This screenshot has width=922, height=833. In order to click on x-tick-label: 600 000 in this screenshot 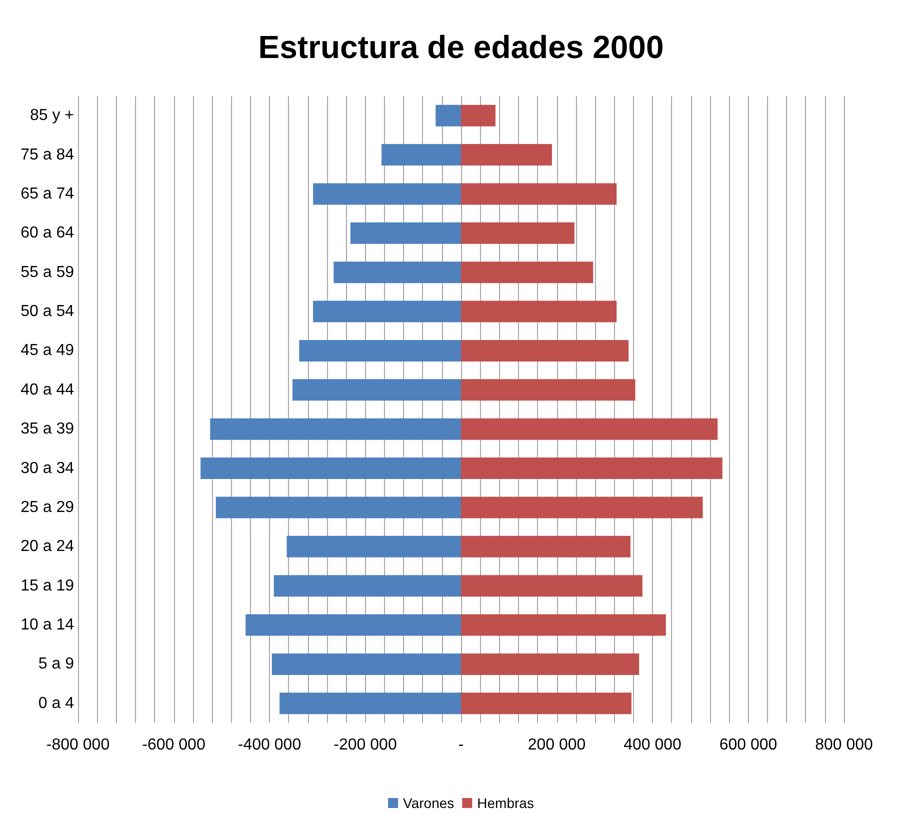, I will do `click(748, 745)`.